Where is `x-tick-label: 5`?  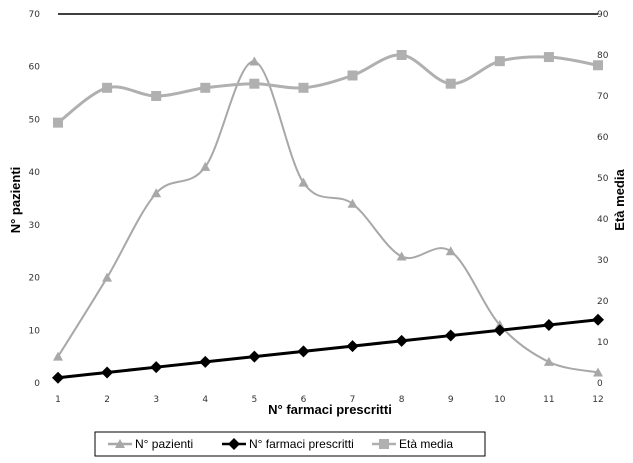 x-tick-label: 5 is located at coordinates (254, 400).